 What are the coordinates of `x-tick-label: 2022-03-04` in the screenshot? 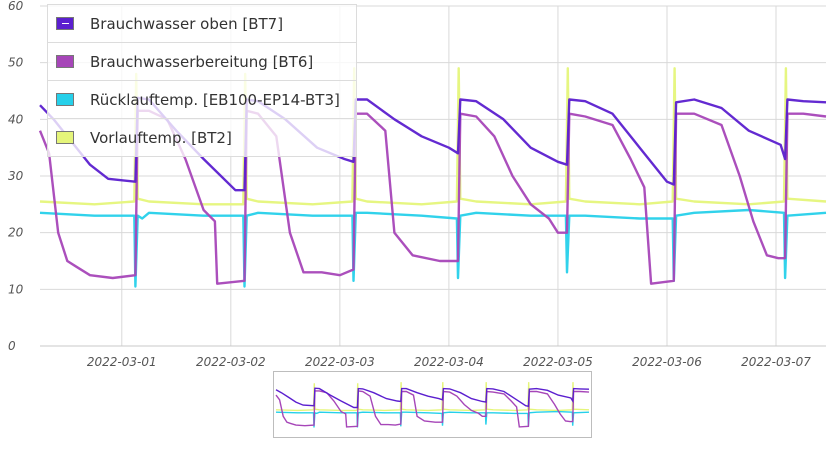 It's located at (449, 362).